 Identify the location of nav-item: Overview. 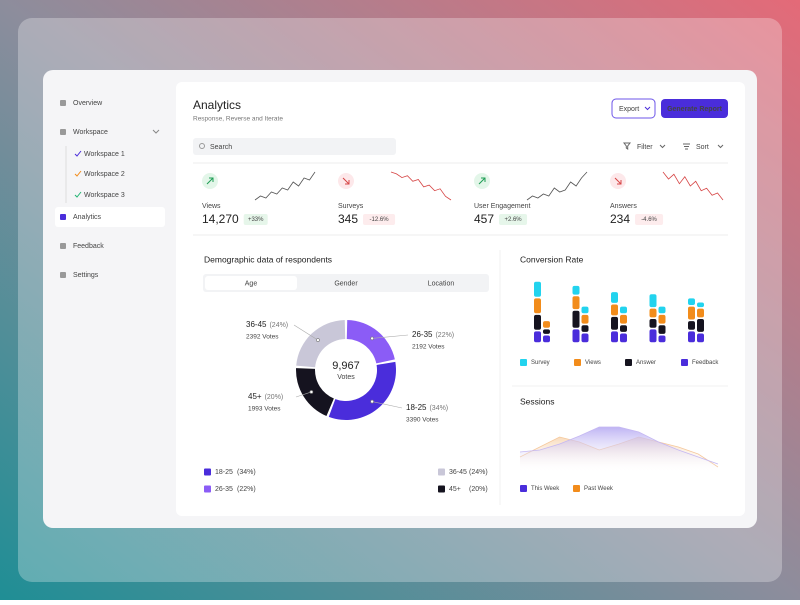
(88, 103).